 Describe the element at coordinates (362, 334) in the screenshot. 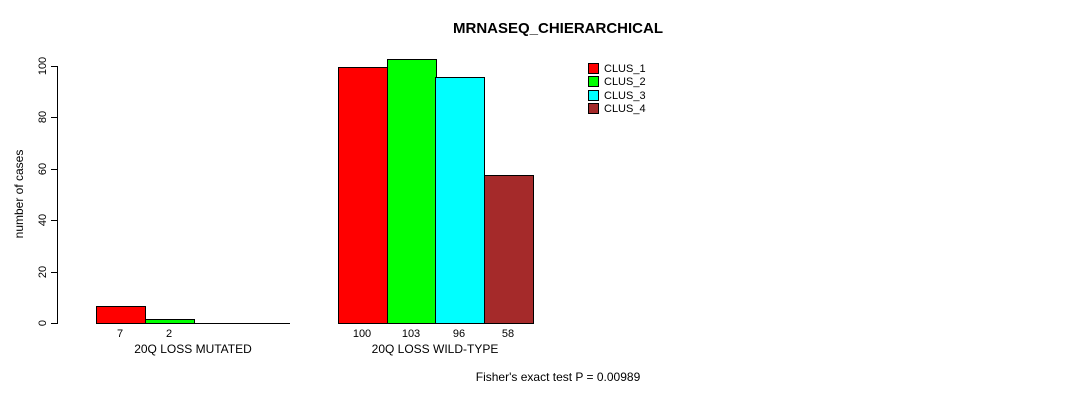

I see `bar-value-label: 100` at that location.